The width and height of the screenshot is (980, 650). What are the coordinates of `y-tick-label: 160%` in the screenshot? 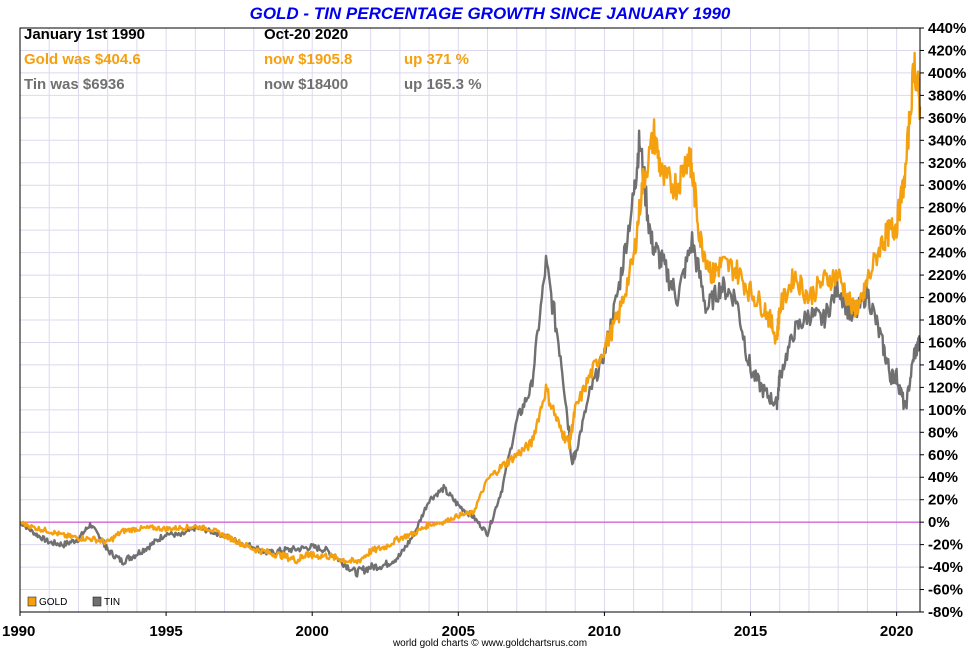 It's located at (947, 342).